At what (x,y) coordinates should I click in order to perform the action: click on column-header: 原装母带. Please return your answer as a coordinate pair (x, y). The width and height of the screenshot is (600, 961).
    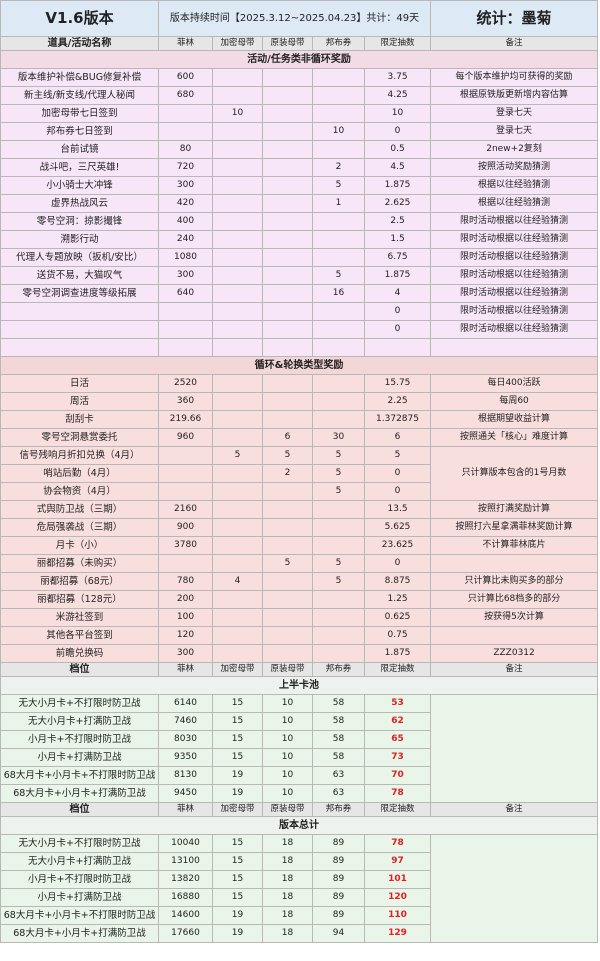
    Looking at the image, I should click on (287, 43).